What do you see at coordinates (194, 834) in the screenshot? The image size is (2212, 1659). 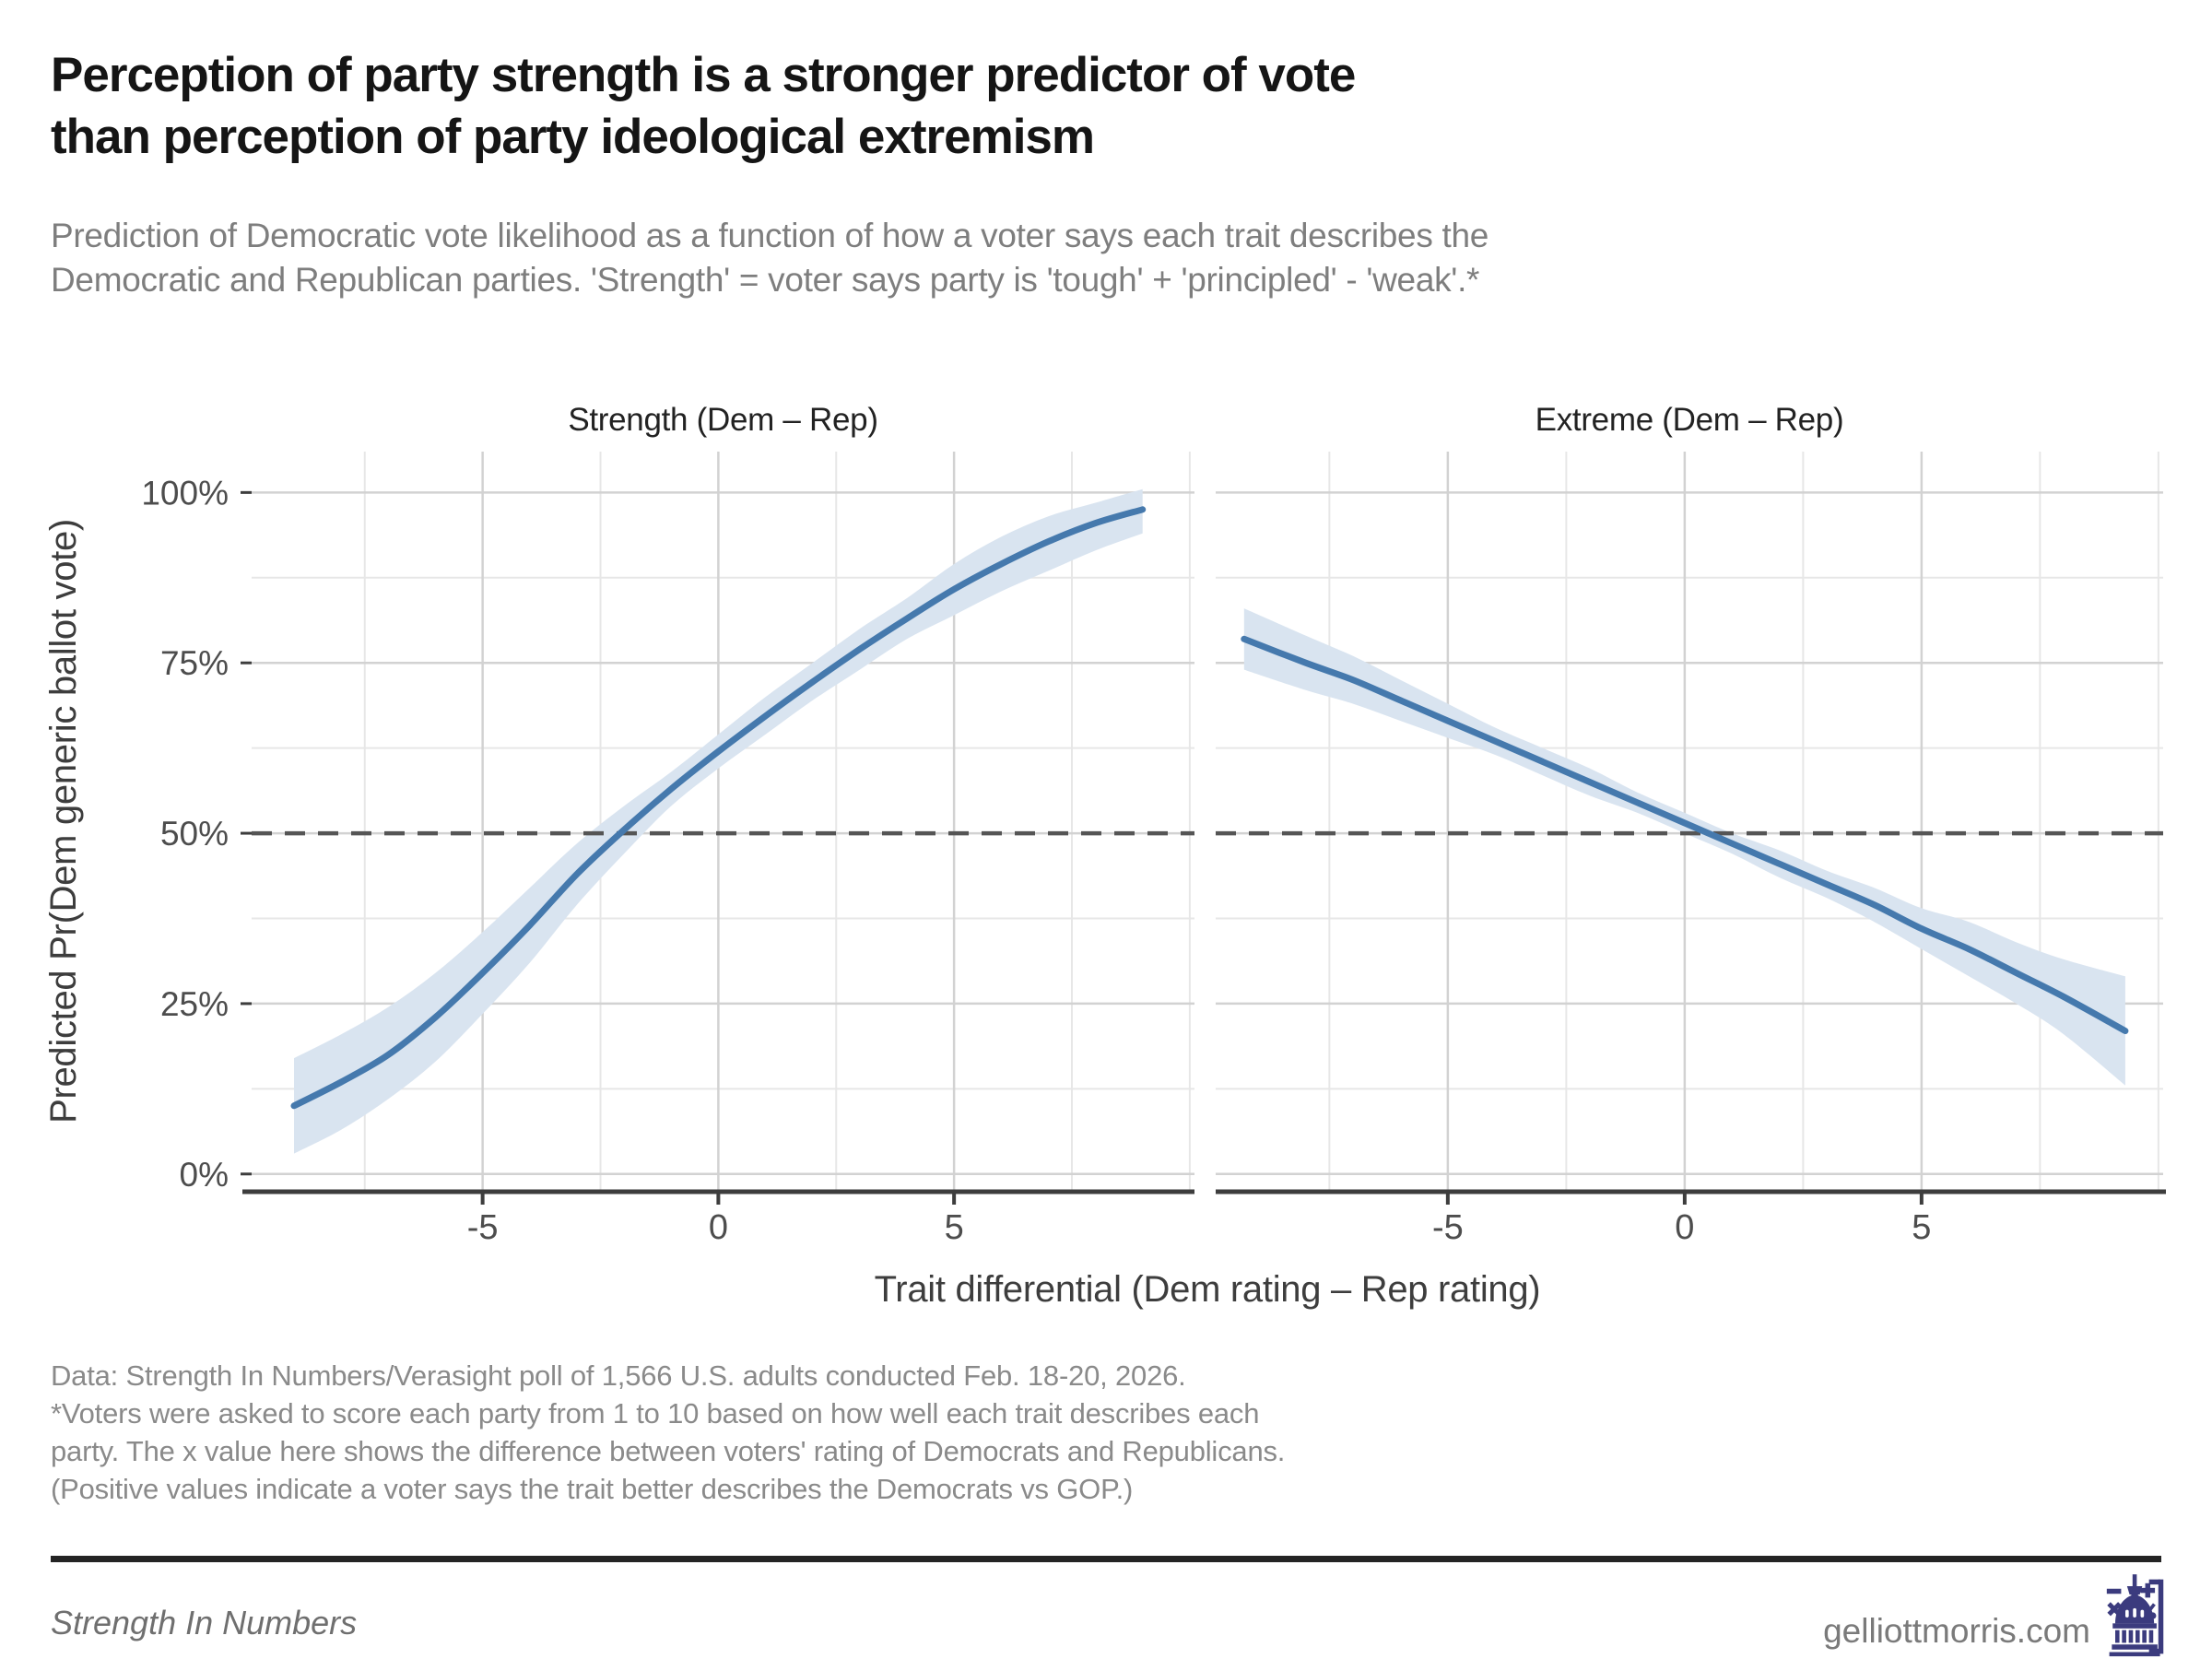 I see `y-tick-label: 50%` at bounding box center [194, 834].